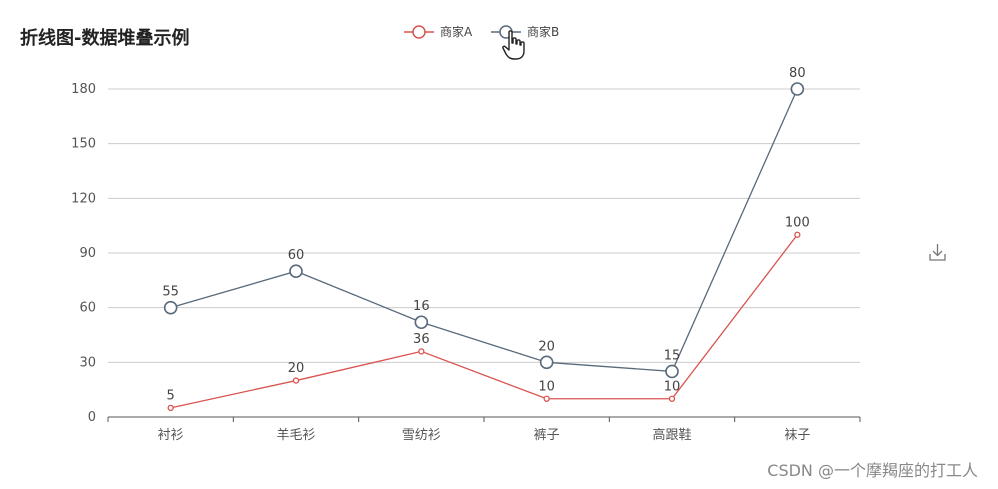 Image resolution: width=998 pixels, height=489 pixels. I want to click on legend-marker-series-a, so click(419, 32).